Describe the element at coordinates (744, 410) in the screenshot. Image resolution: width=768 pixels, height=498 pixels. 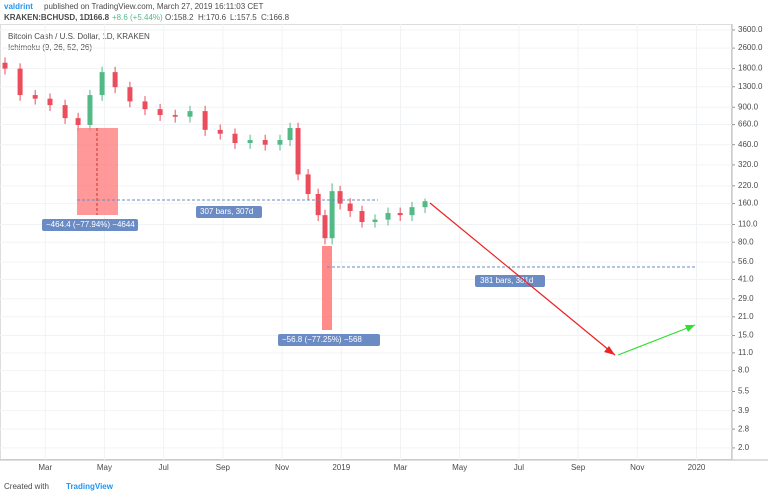
I see `y-tick-label: 3.9` at that location.